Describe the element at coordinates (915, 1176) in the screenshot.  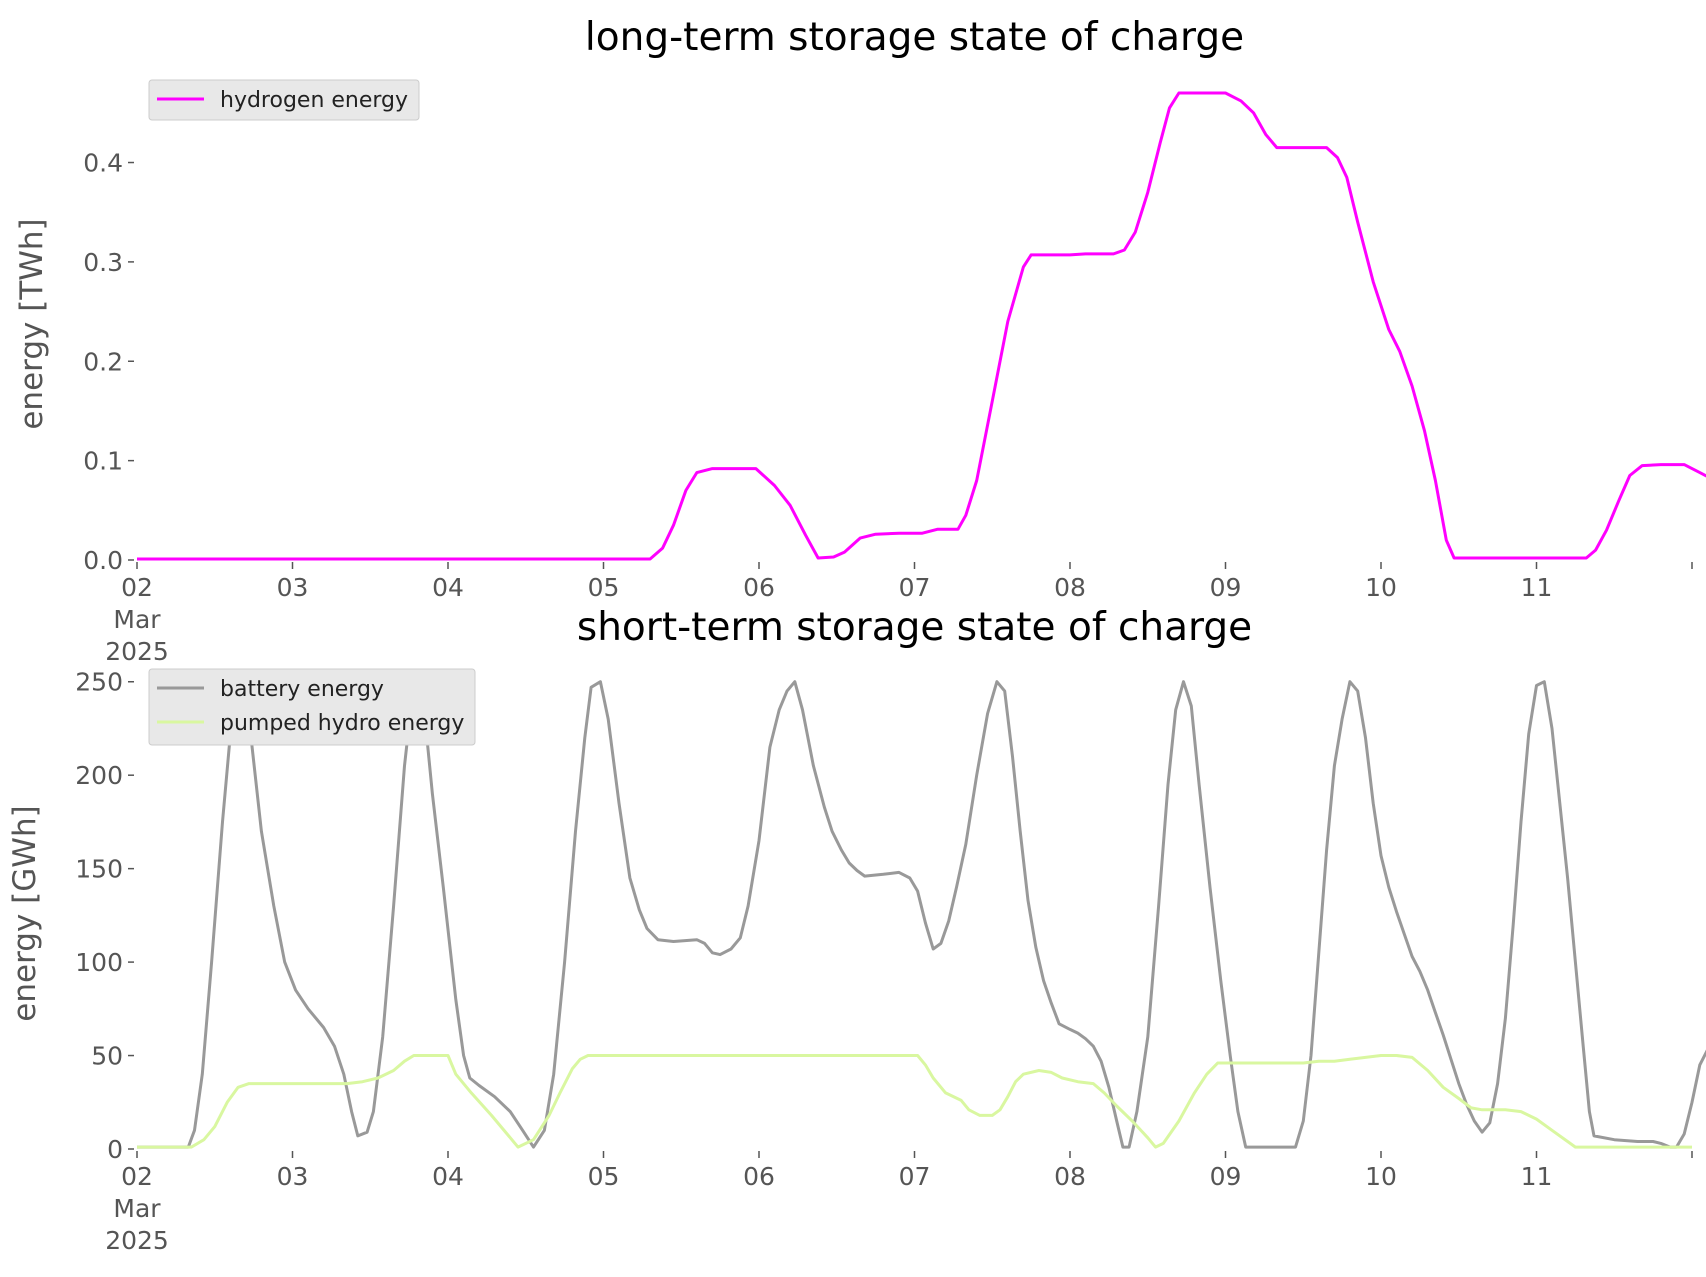
I see `short-term-x-tick-label: 07` at that location.